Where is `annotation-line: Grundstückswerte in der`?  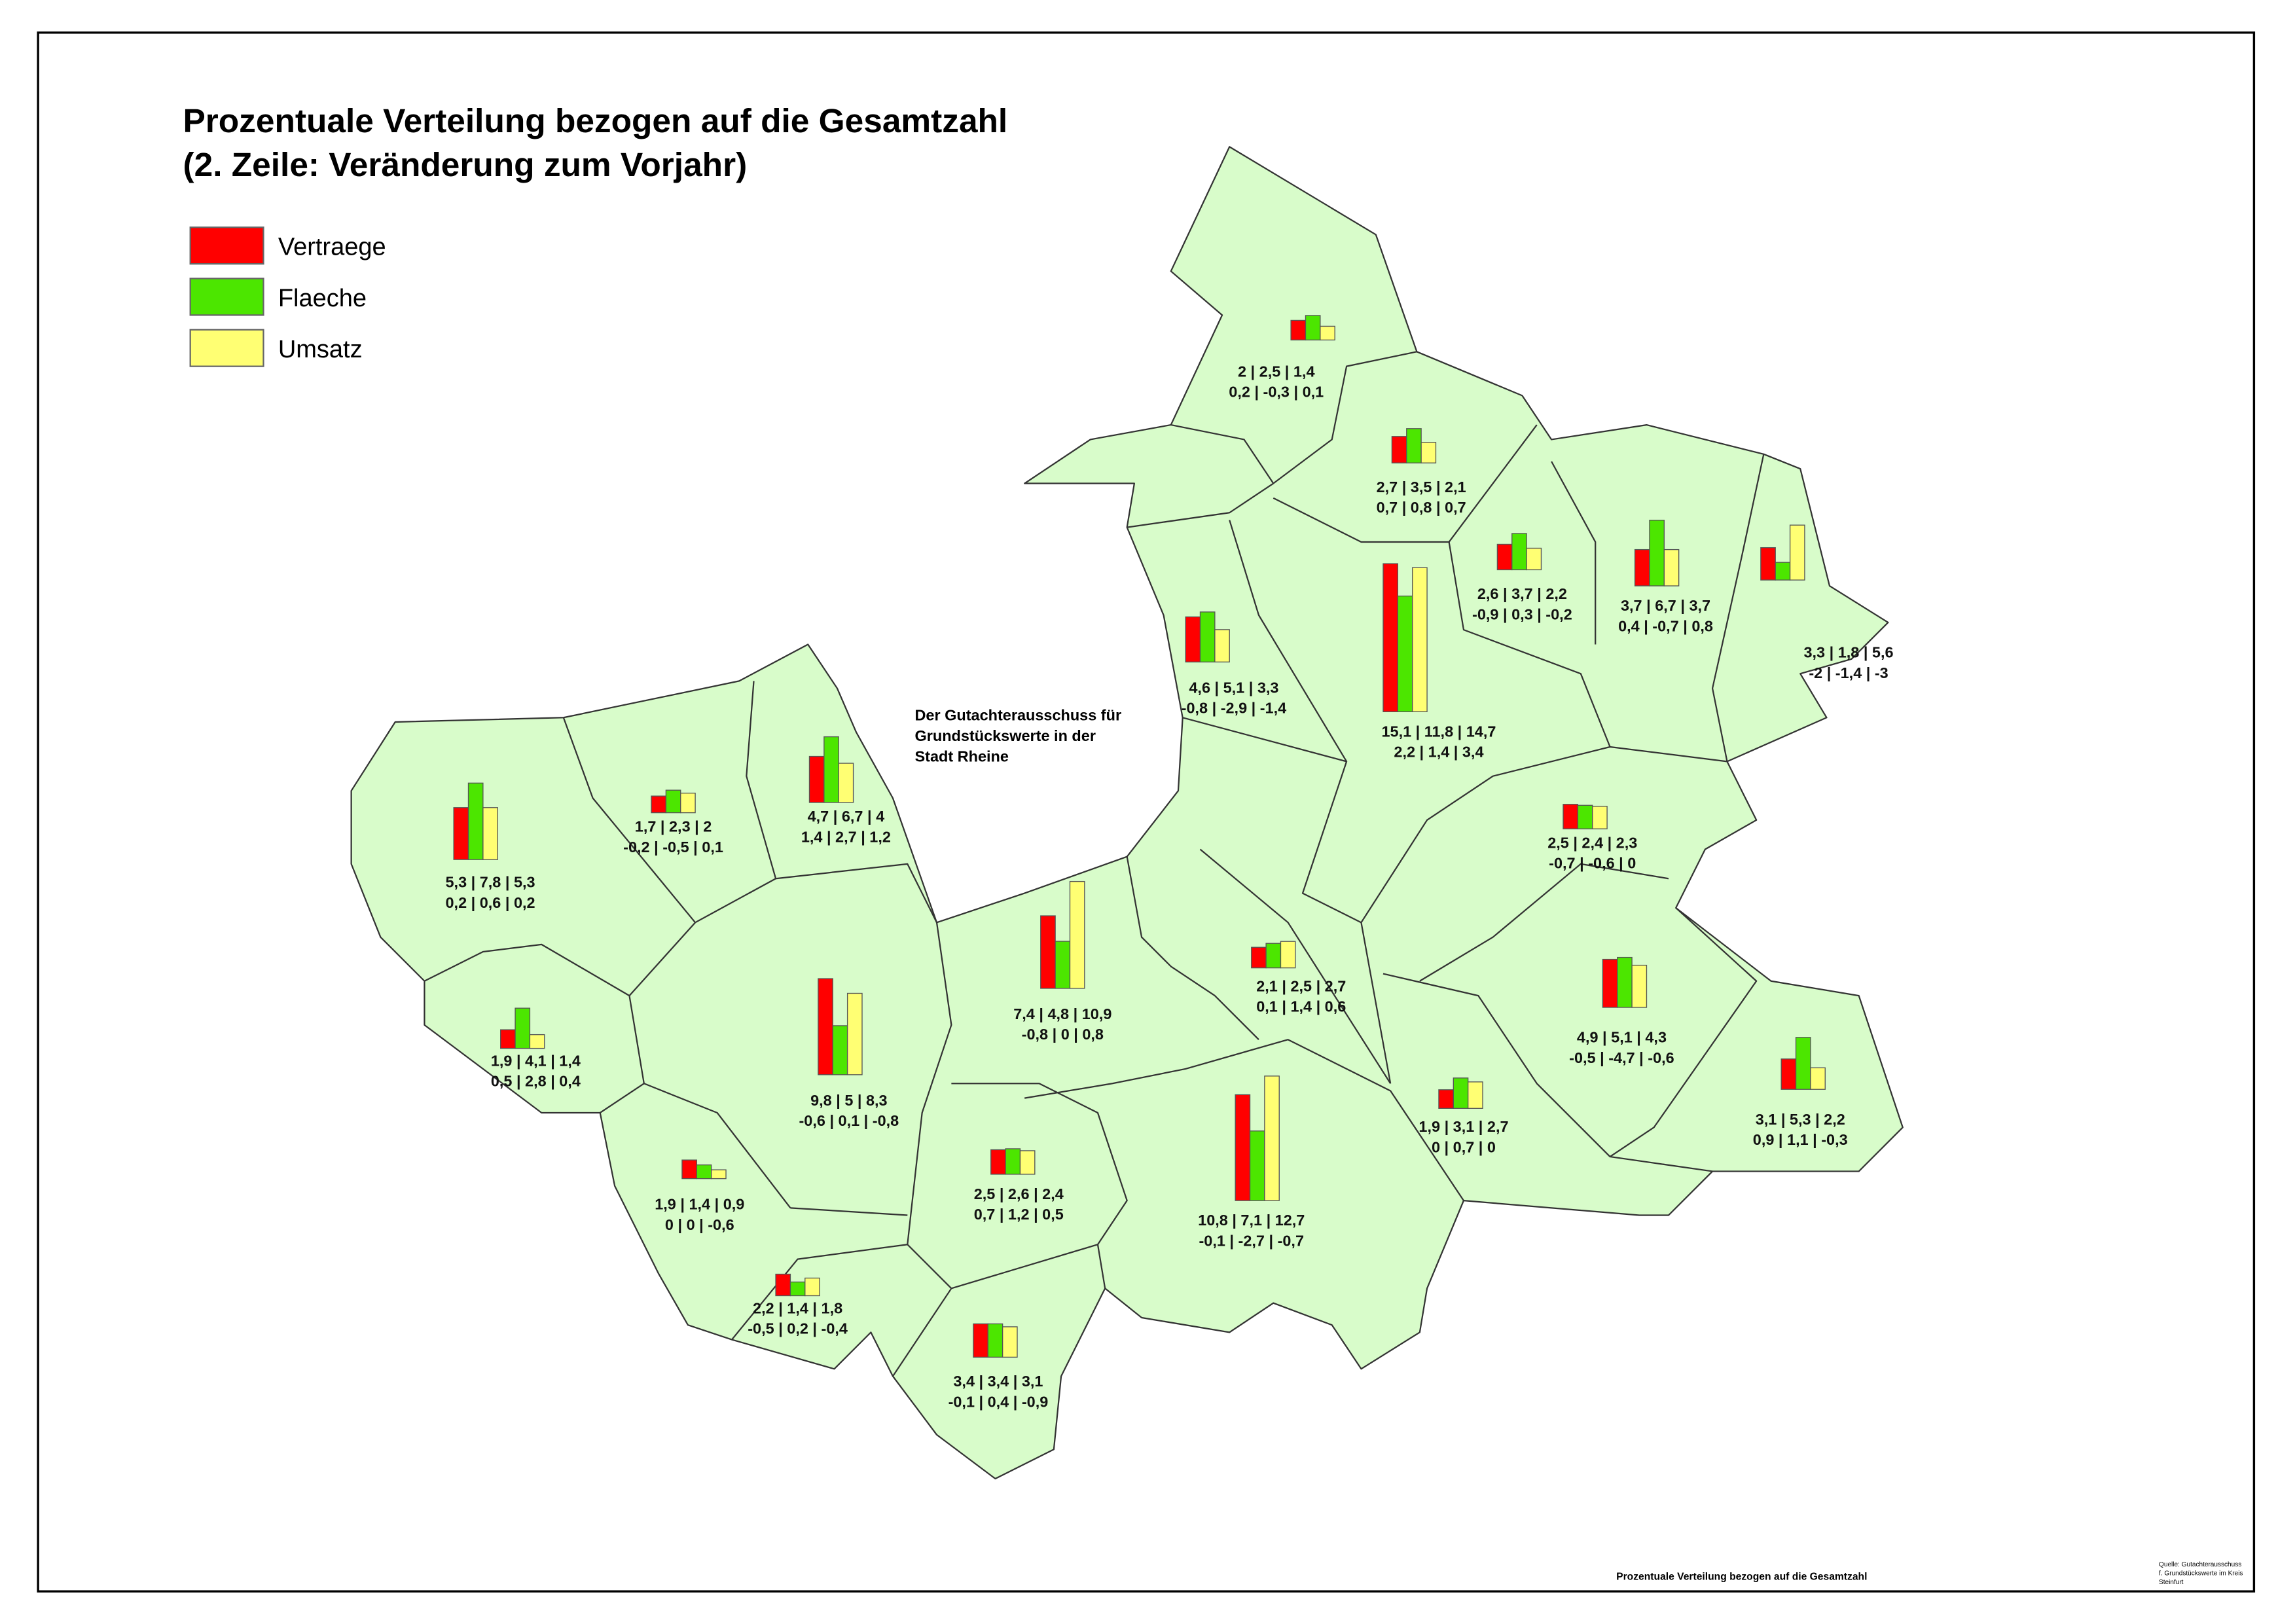
annotation-line: Grundstückswerte in der is located at coordinates (1005, 735).